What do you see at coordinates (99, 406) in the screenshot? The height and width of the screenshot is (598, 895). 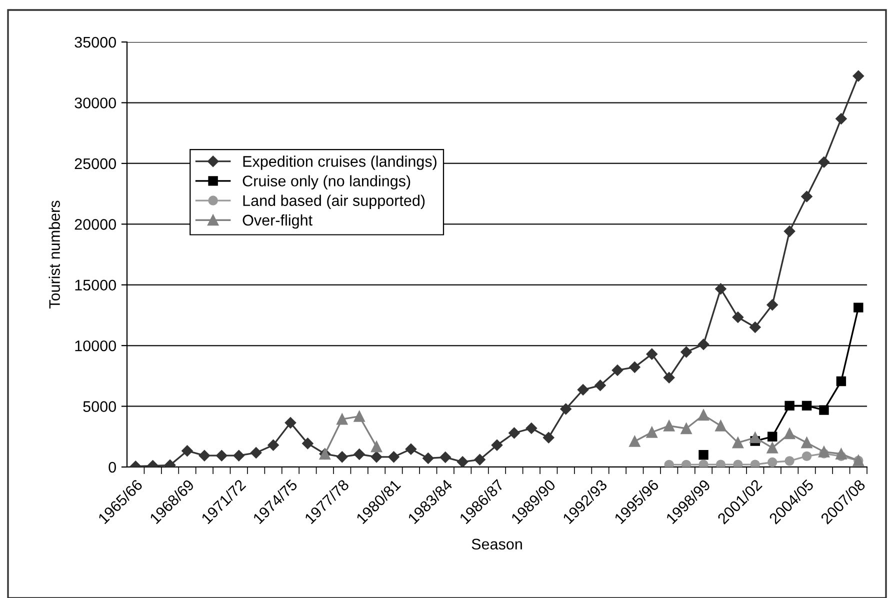 I see `y-tick-label: 5000` at bounding box center [99, 406].